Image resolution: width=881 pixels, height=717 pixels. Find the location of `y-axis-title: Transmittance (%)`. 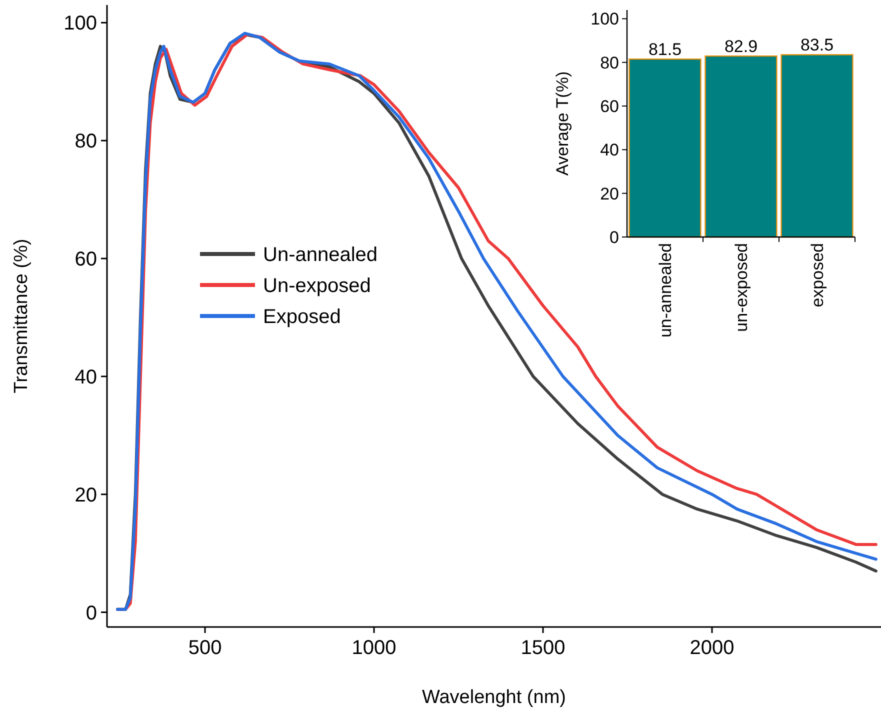

y-axis-title: Transmittance (%) is located at coordinates (21, 316).